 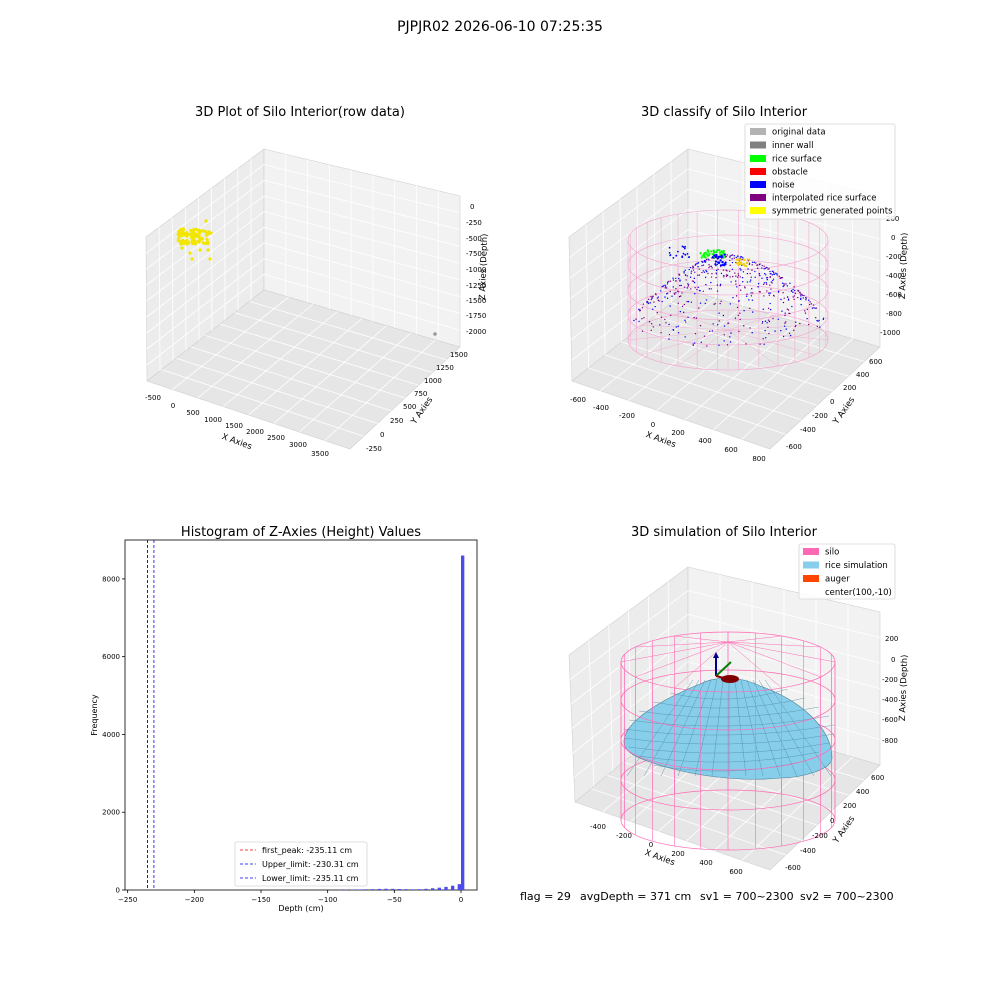 What do you see at coordinates (758, 459) in the screenshot?
I see `classify-x-tick: 800` at bounding box center [758, 459].